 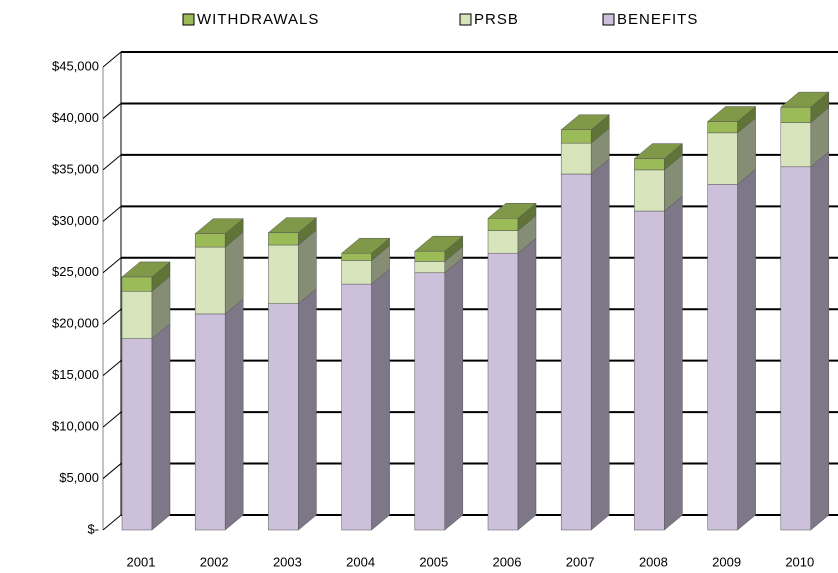 I want to click on x-tick-label: 2002, so click(x=214, y=561).